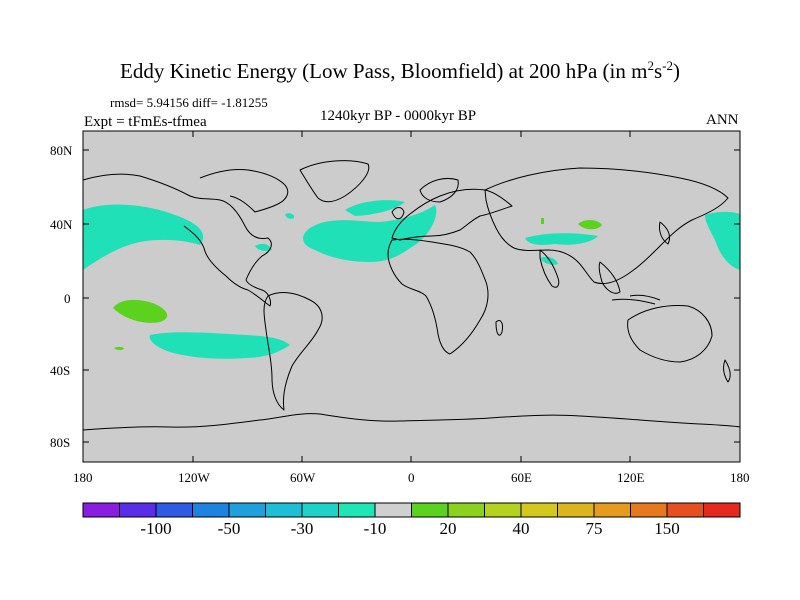 The width and height of the screenshot is (800, 600). Describe the element at coordinates (302, 528) in the screenshot. I see `colorbar-label: -30` at that location.